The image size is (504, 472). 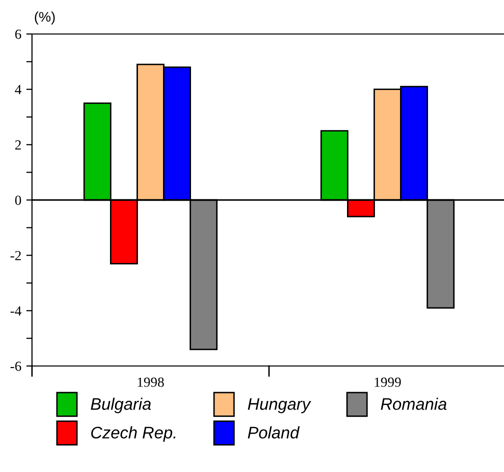 What do you see at coordinates (18, 34) in the screenshot?
I see `y-tick-label: 6` at bounding box center [18, 34].